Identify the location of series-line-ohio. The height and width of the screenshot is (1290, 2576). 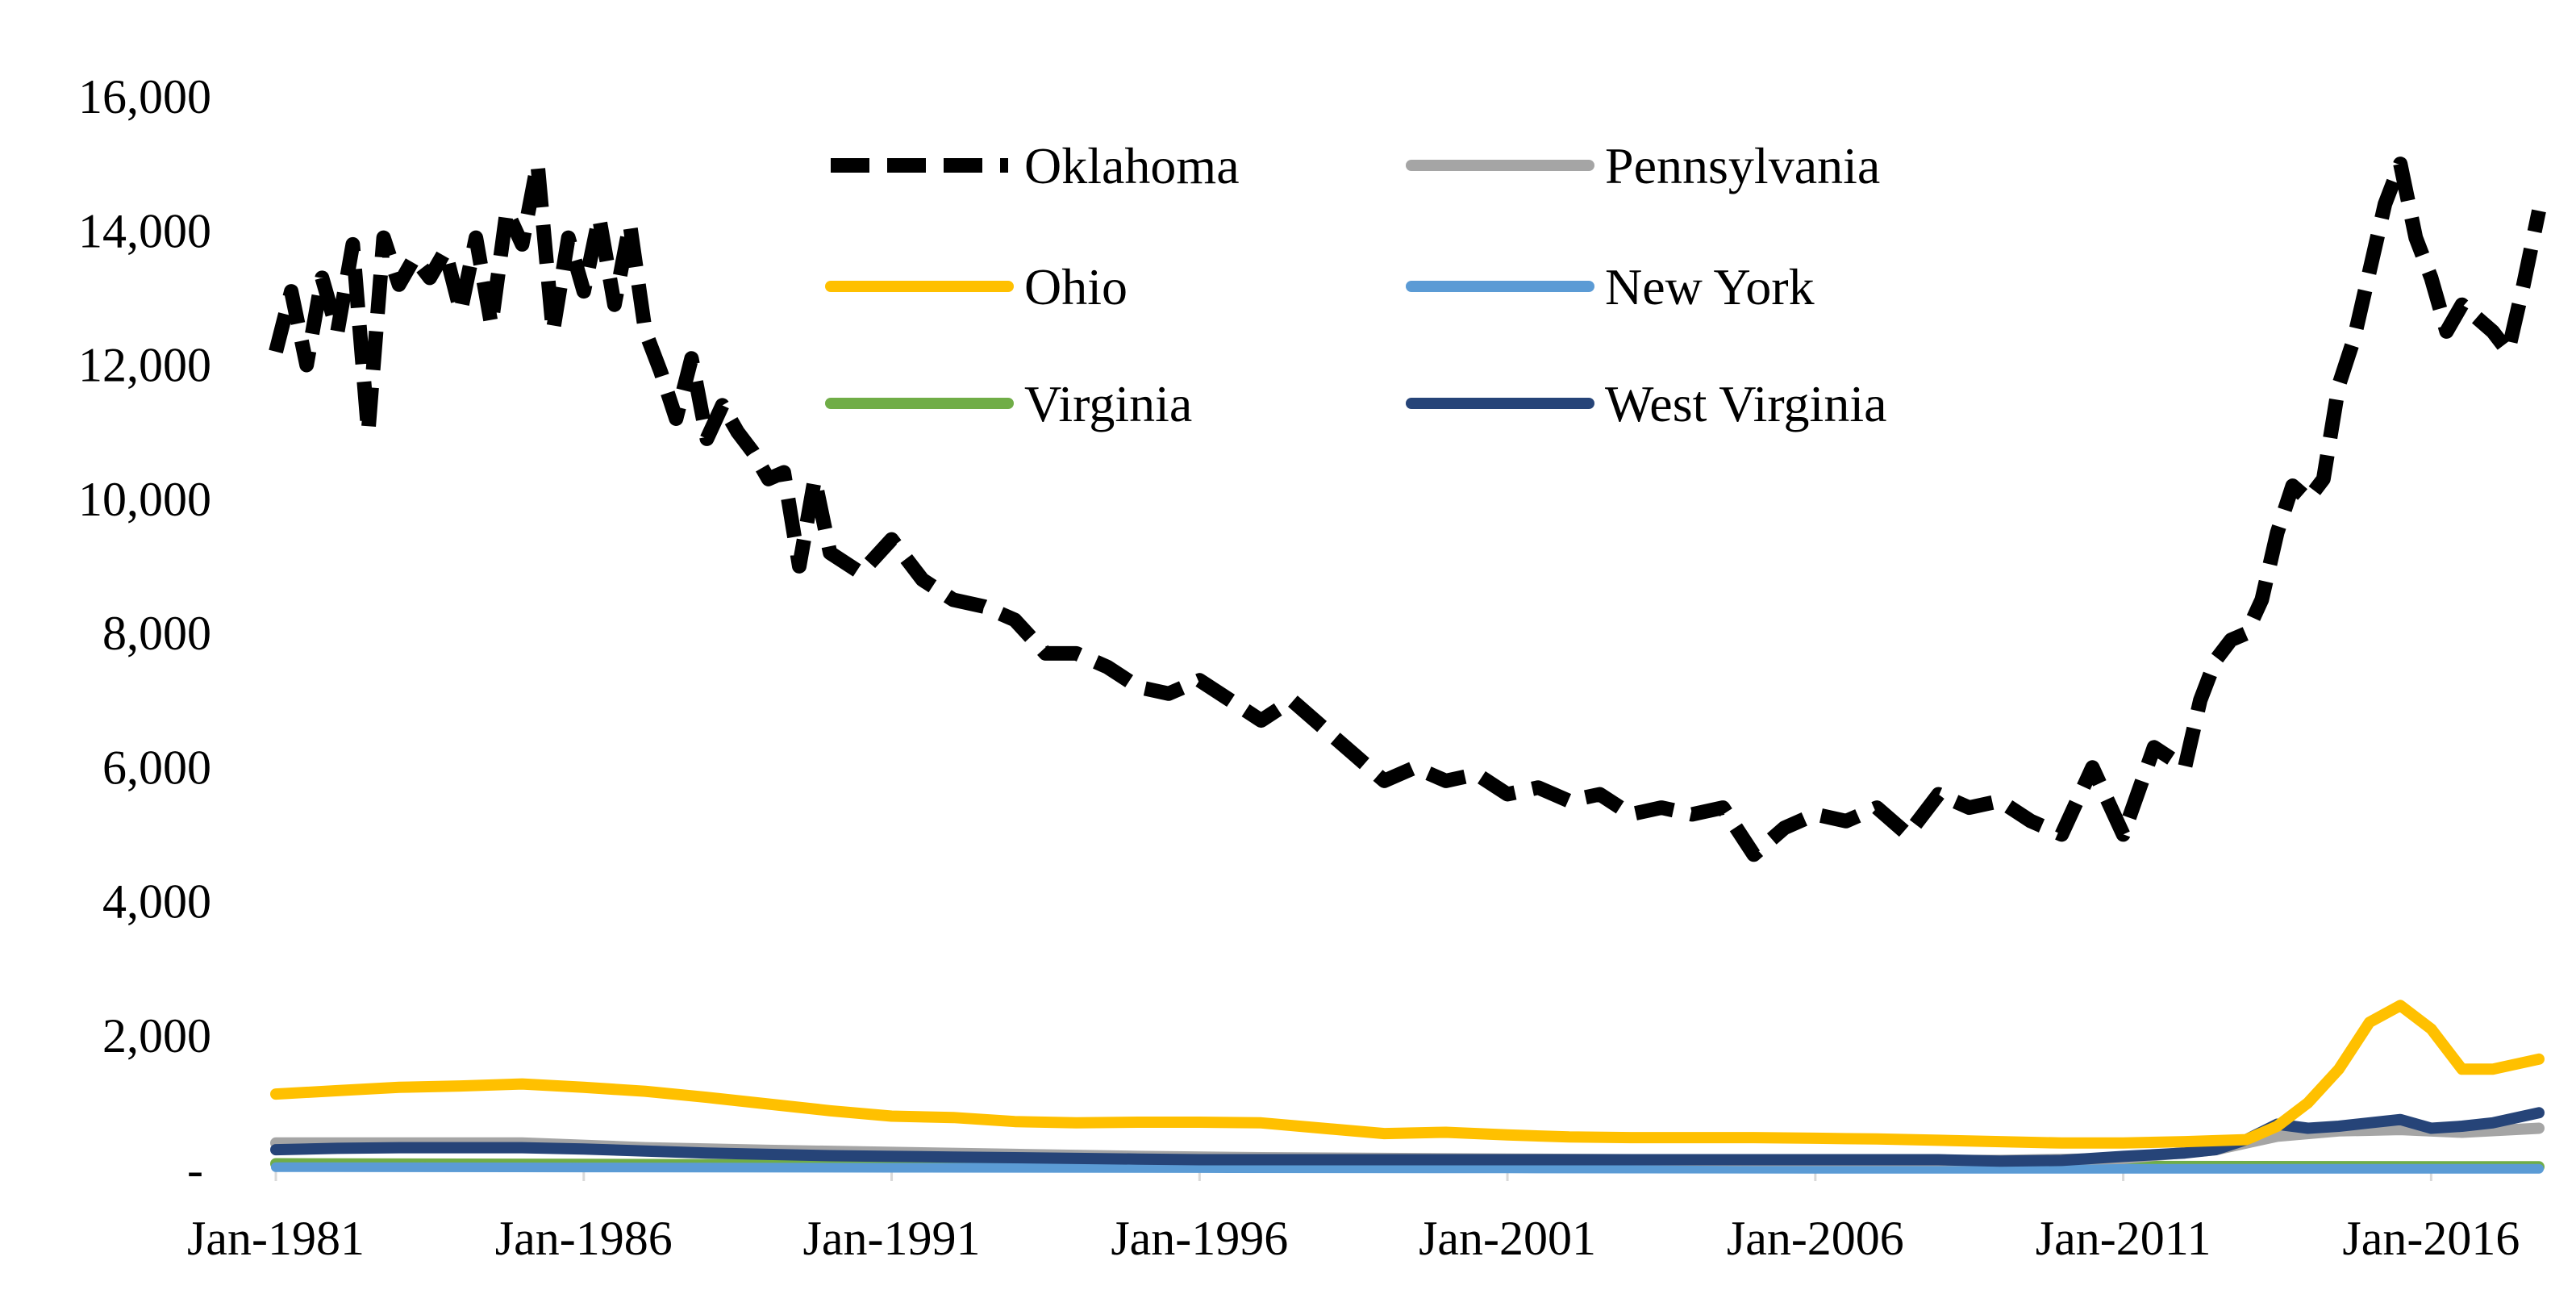
(1407, 1074).